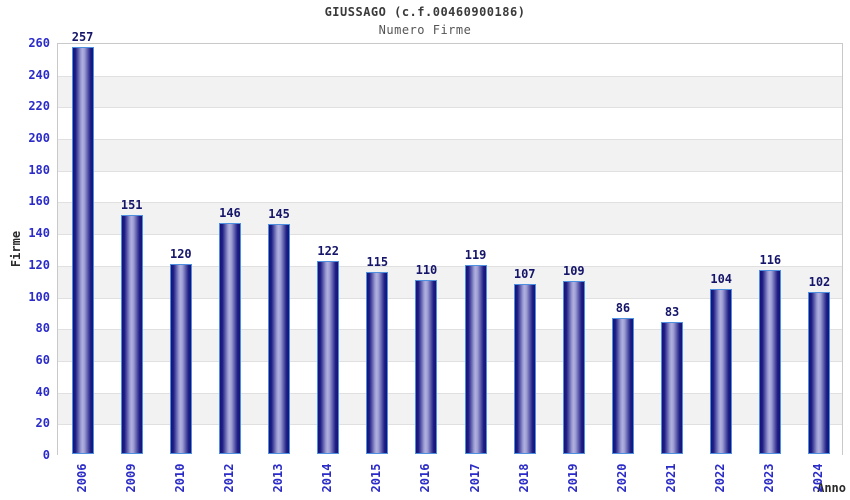 The width and height of the screenshot is (850, 500). I want to click on x-tick-label: 2016, so click(425, 478).